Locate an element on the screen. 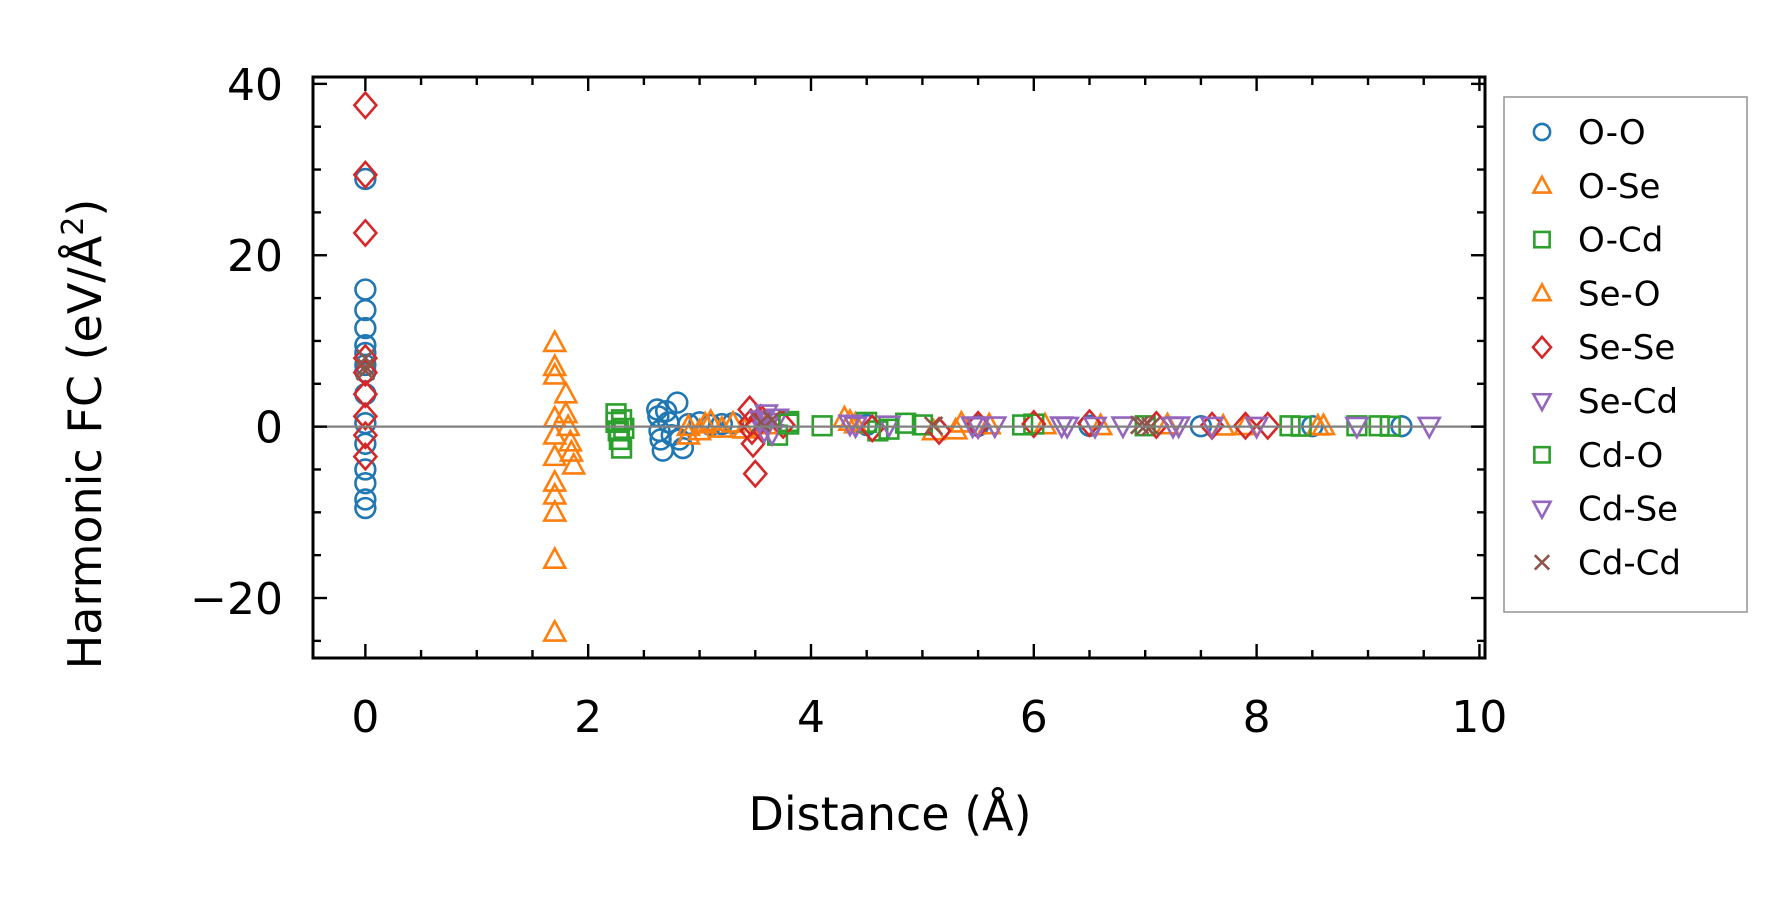  x-tick-label: 2 is located at coordinates (588, 717).